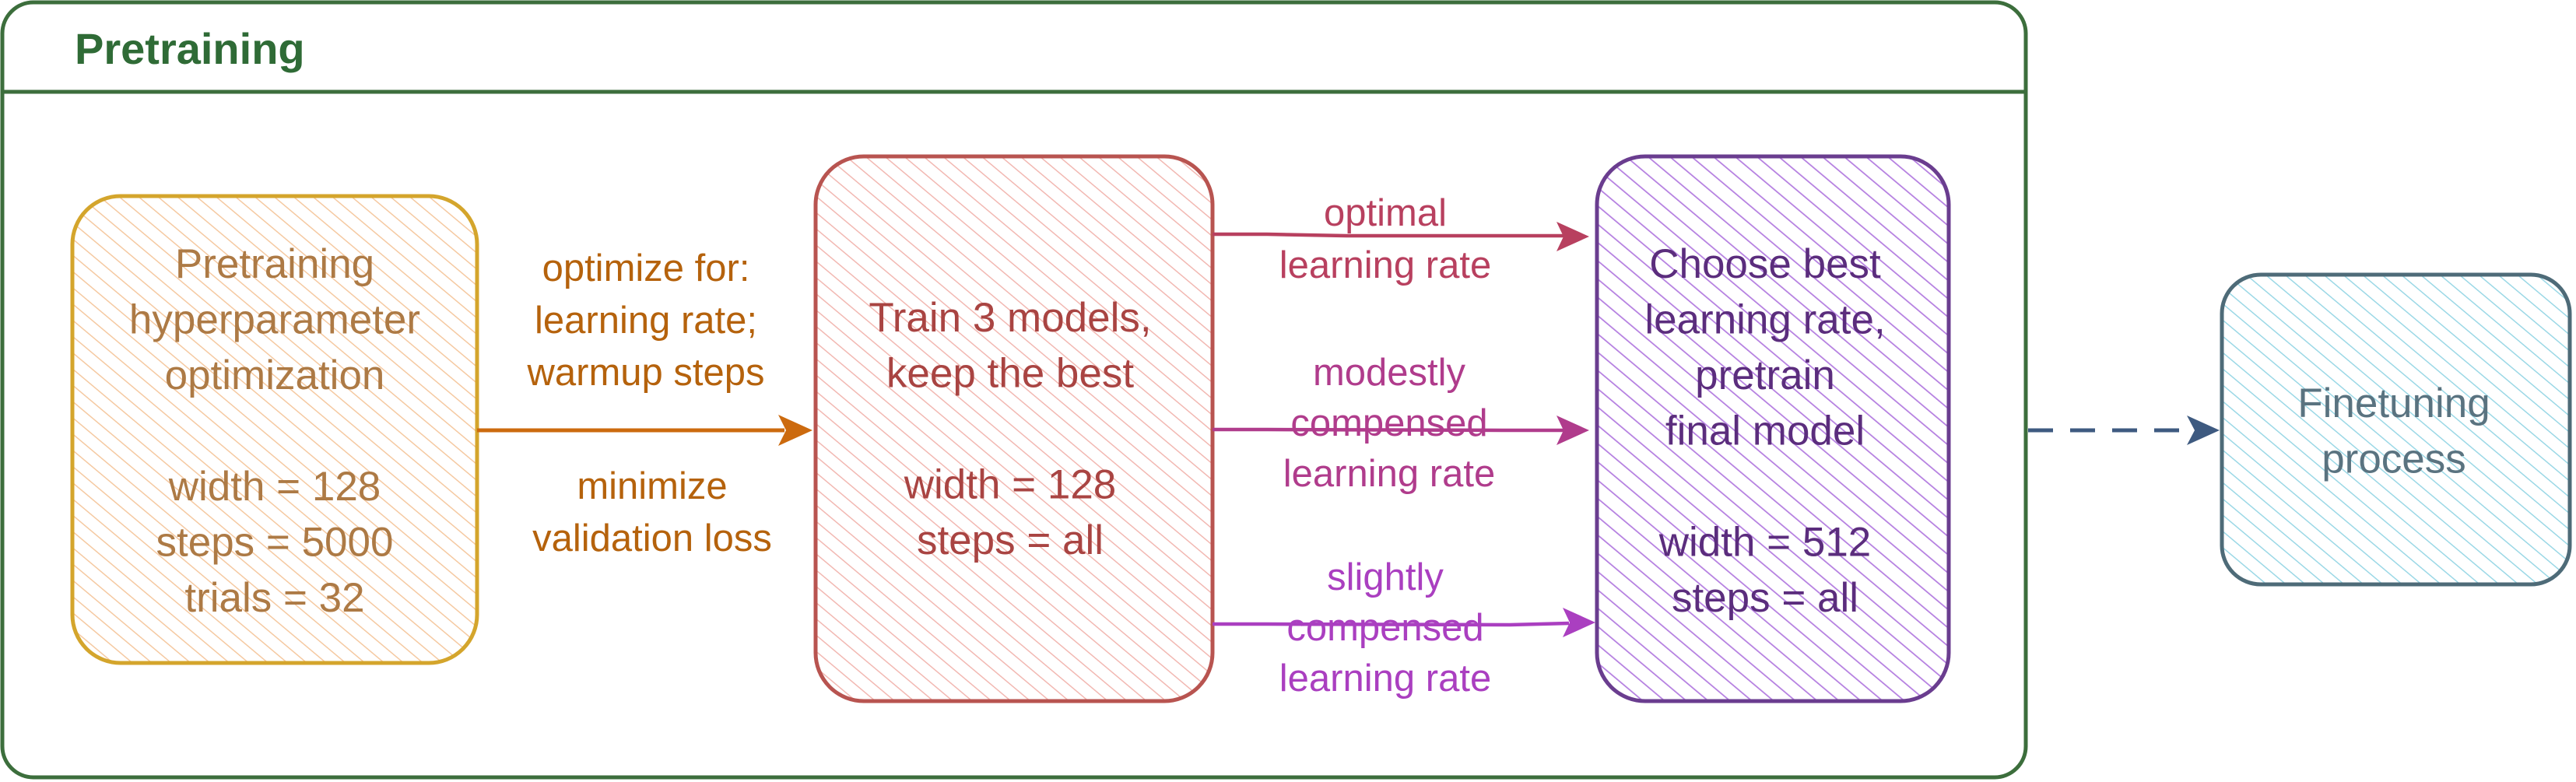 This screenshot has width=2576, height=782. What do you see at coordinates (1010, 318) in the screenshot?
I see `text-line: Train 3 models,` at bounding box center [1010, 318].